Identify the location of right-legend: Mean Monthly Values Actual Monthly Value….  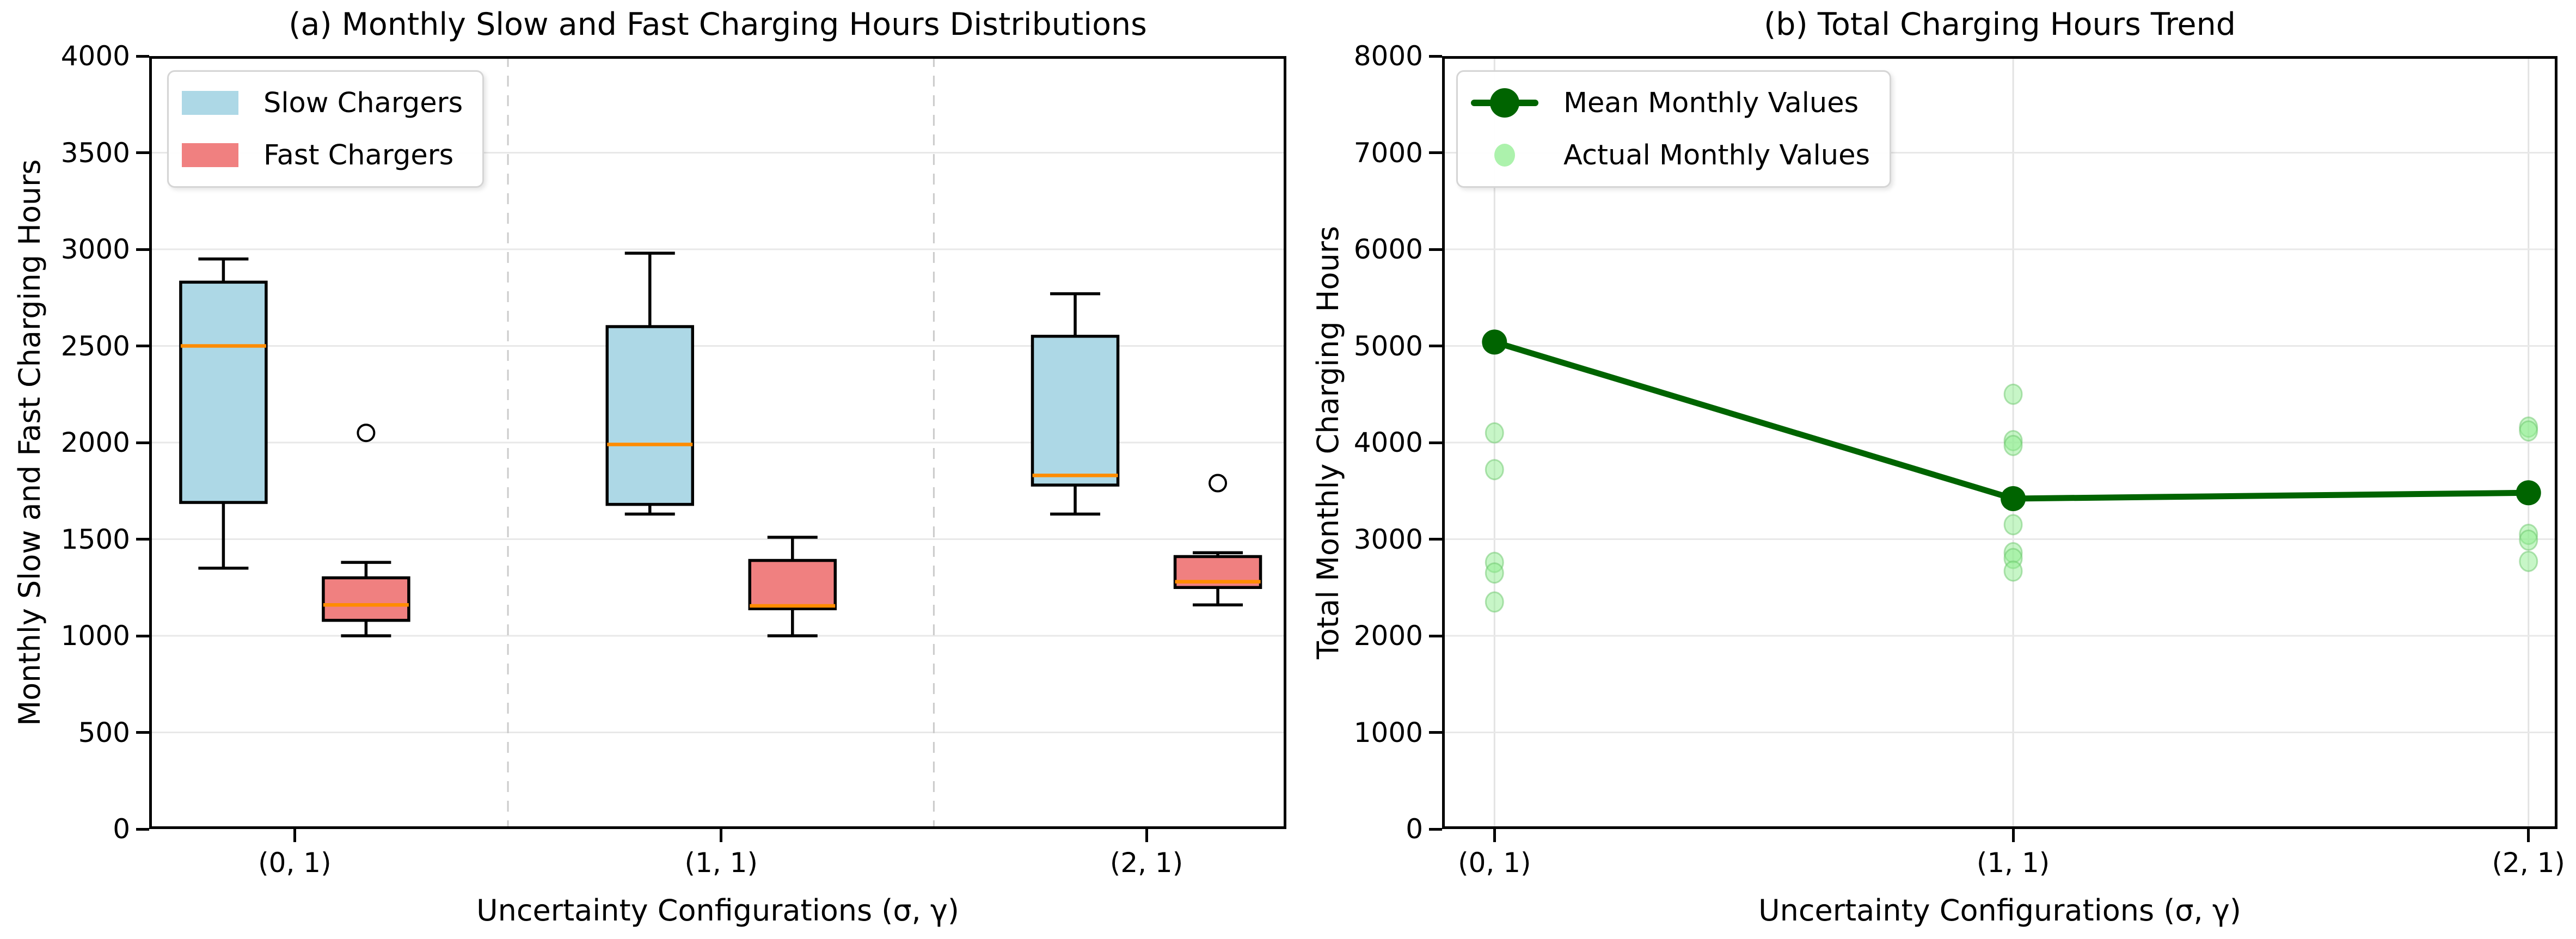
(1674, 129).